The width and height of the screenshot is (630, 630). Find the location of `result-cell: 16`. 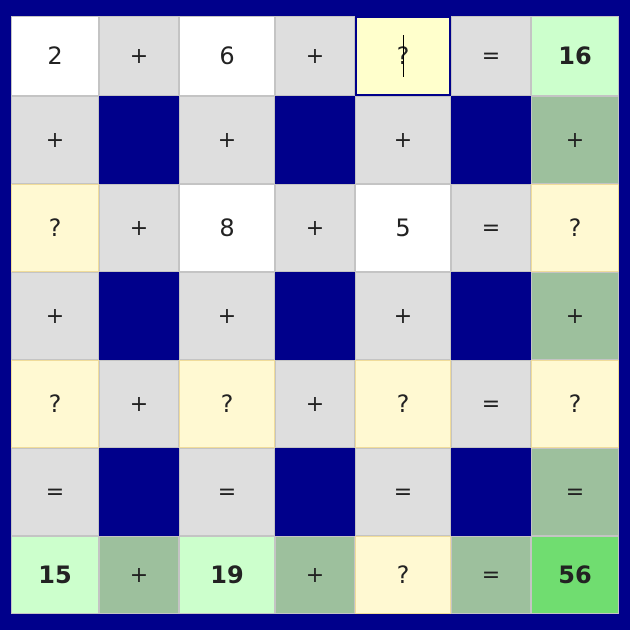

result-cell: 16 is located at coordinates (575, 56).